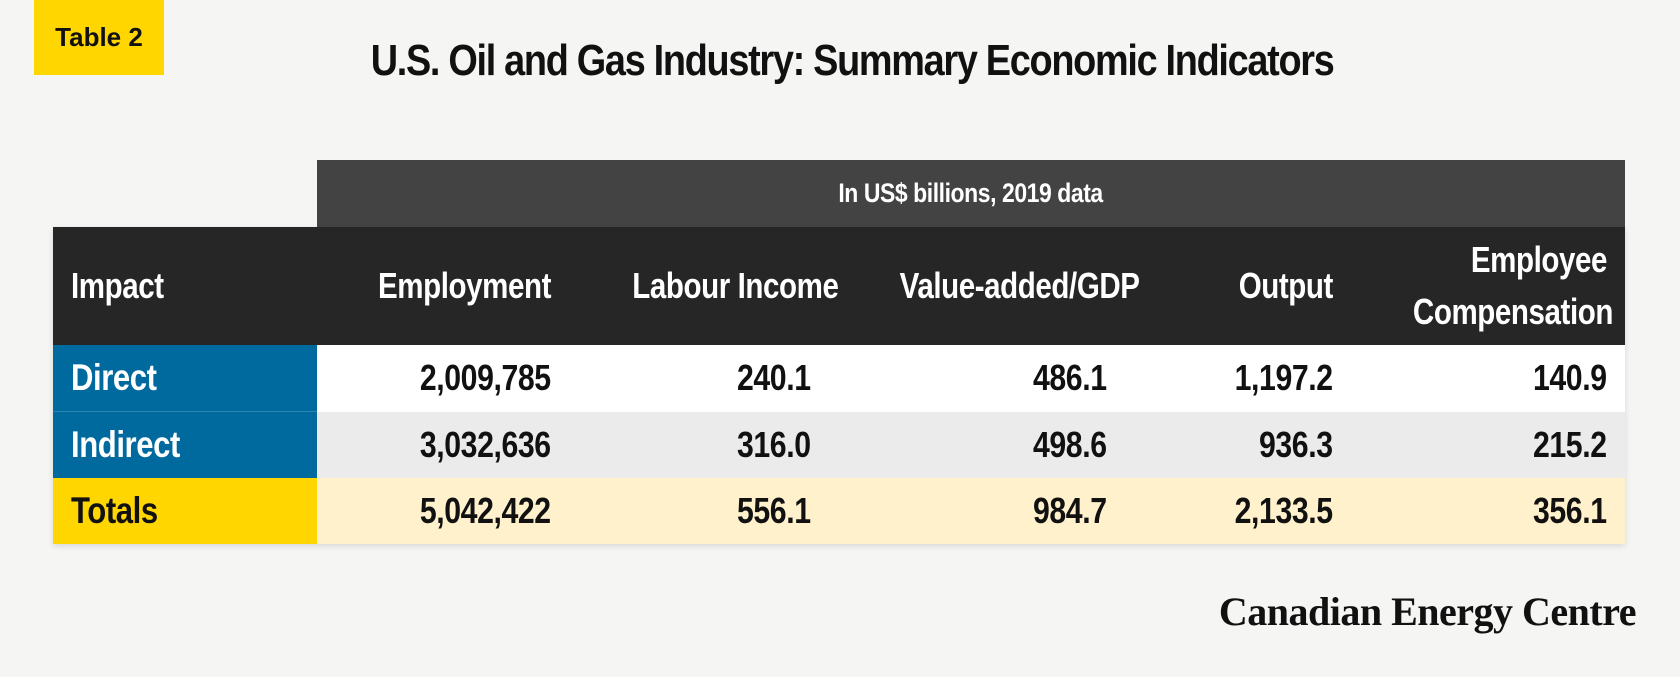 This screenshot has height=677, width=1680. What do you see at coordinates (443, 286) in the screenshot?
I see `column-header-employment: Employment` at bounding box center [443, 286].